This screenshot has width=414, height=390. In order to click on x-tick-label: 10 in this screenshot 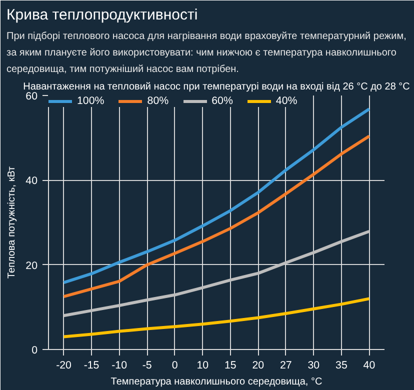, I will do `click(202, 366)`.